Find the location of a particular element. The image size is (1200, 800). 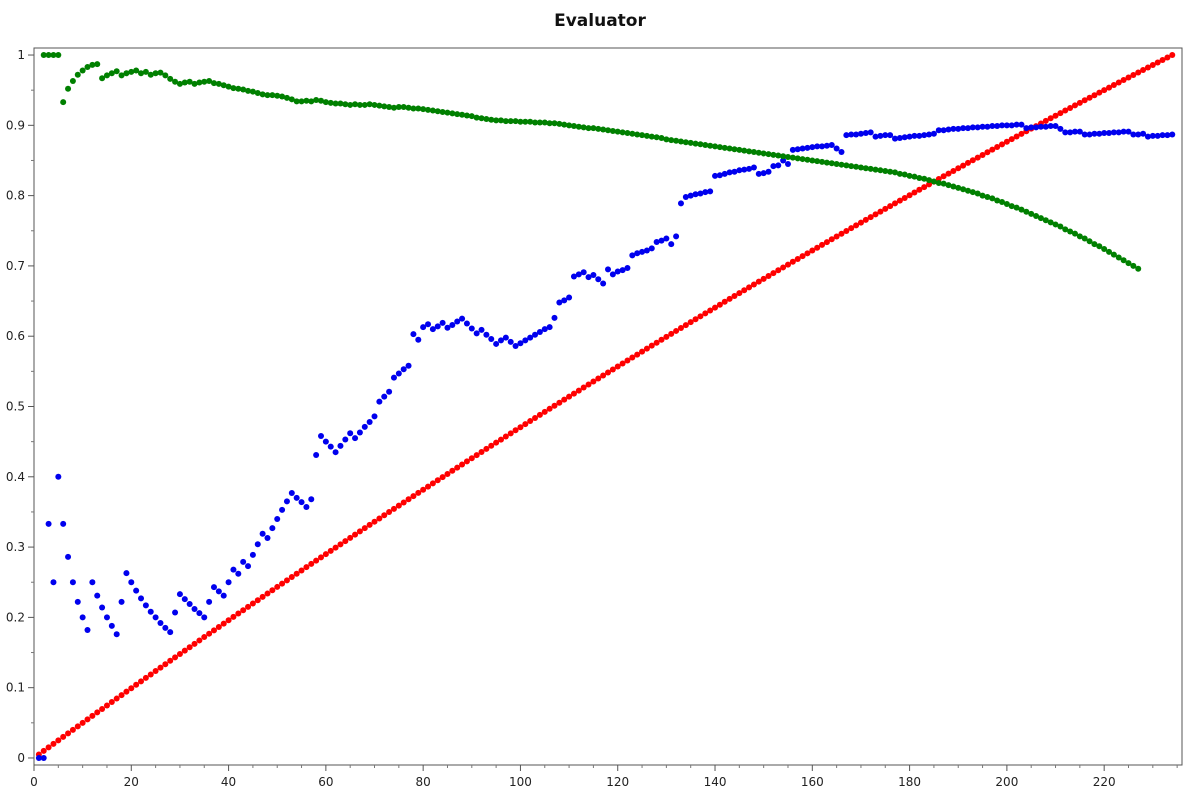

y-tick-label: 0 is located at coordinates (21, 758).